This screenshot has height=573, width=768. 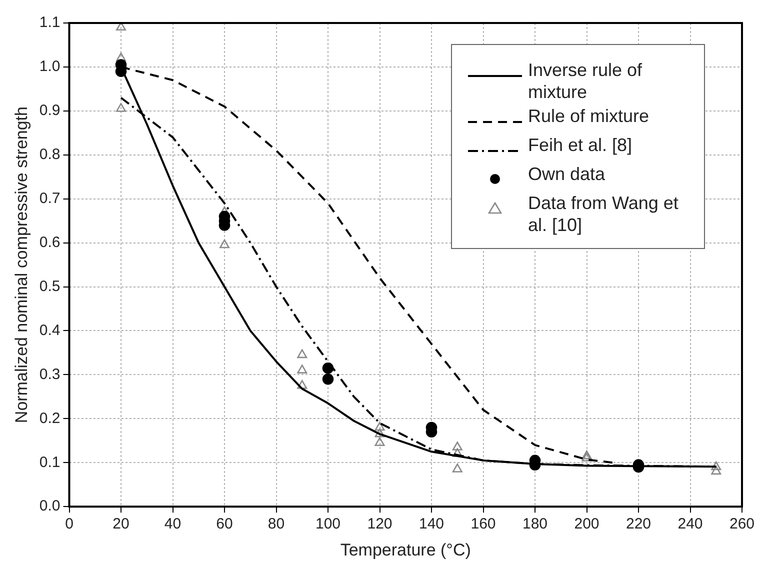 I want to click on x-tick-label: 160, so click(x=483, y=524).